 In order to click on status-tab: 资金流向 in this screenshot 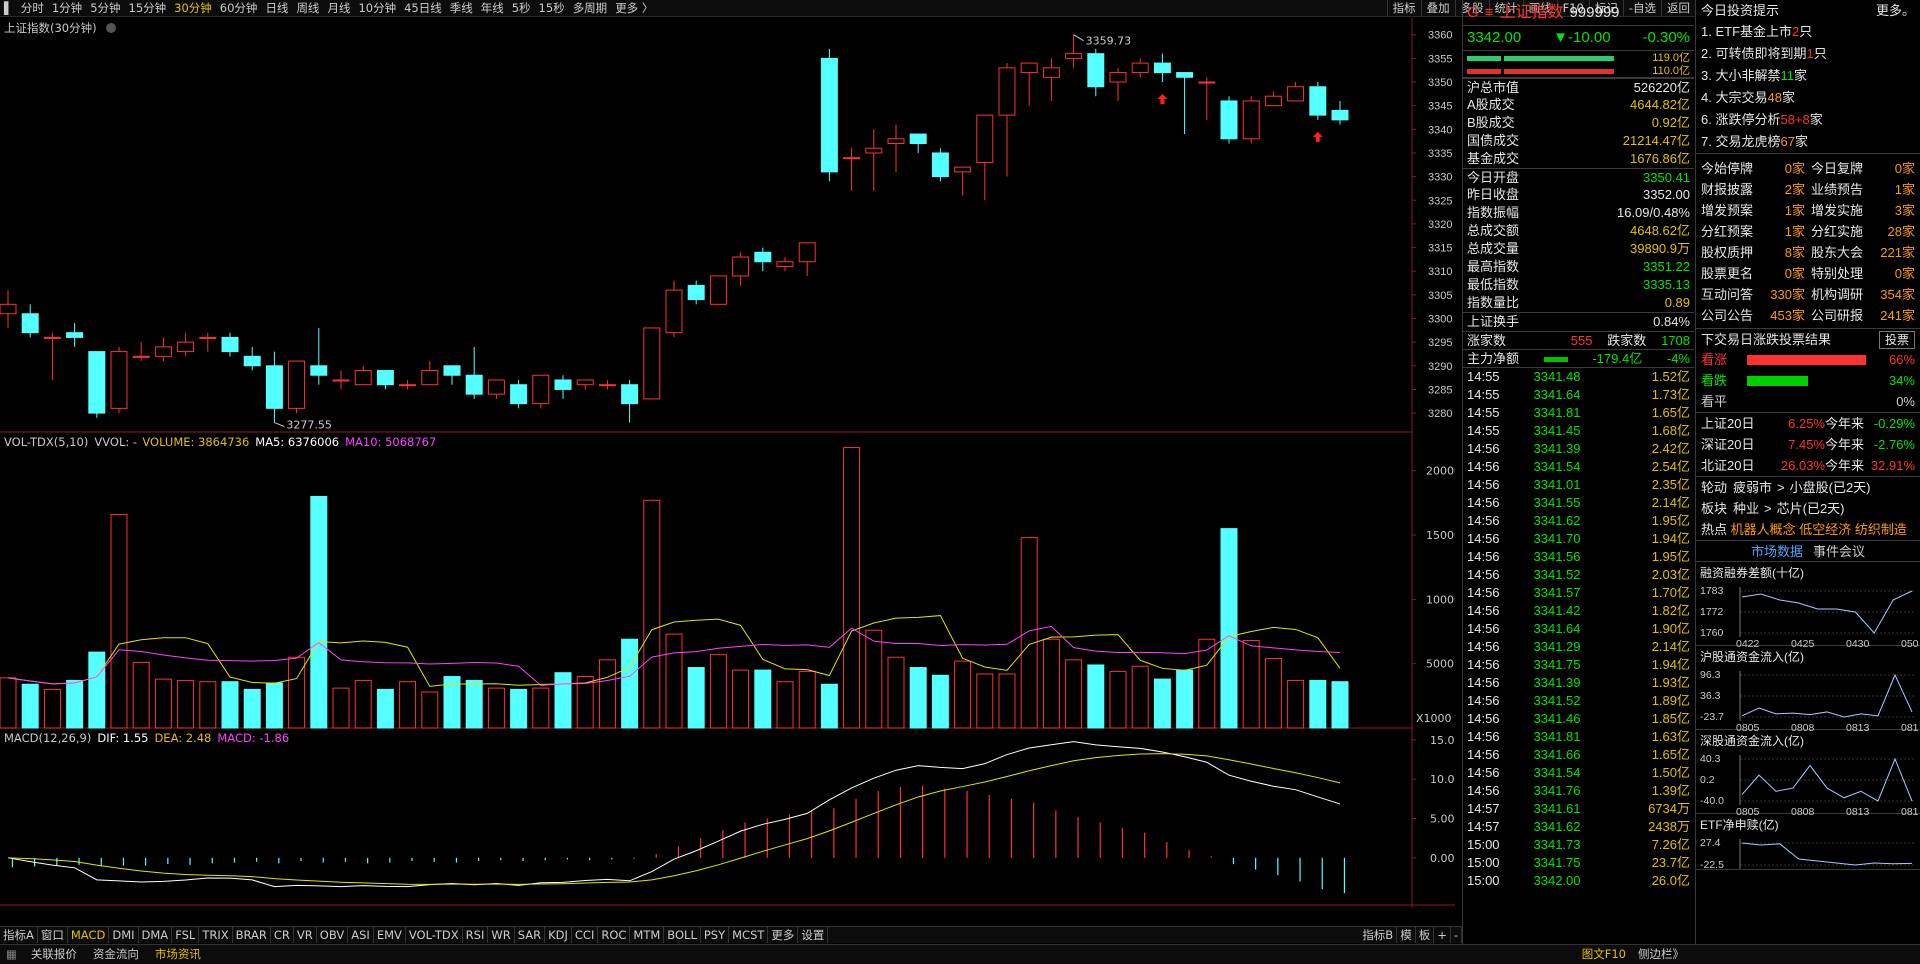, I will do `click(115, 954)`.